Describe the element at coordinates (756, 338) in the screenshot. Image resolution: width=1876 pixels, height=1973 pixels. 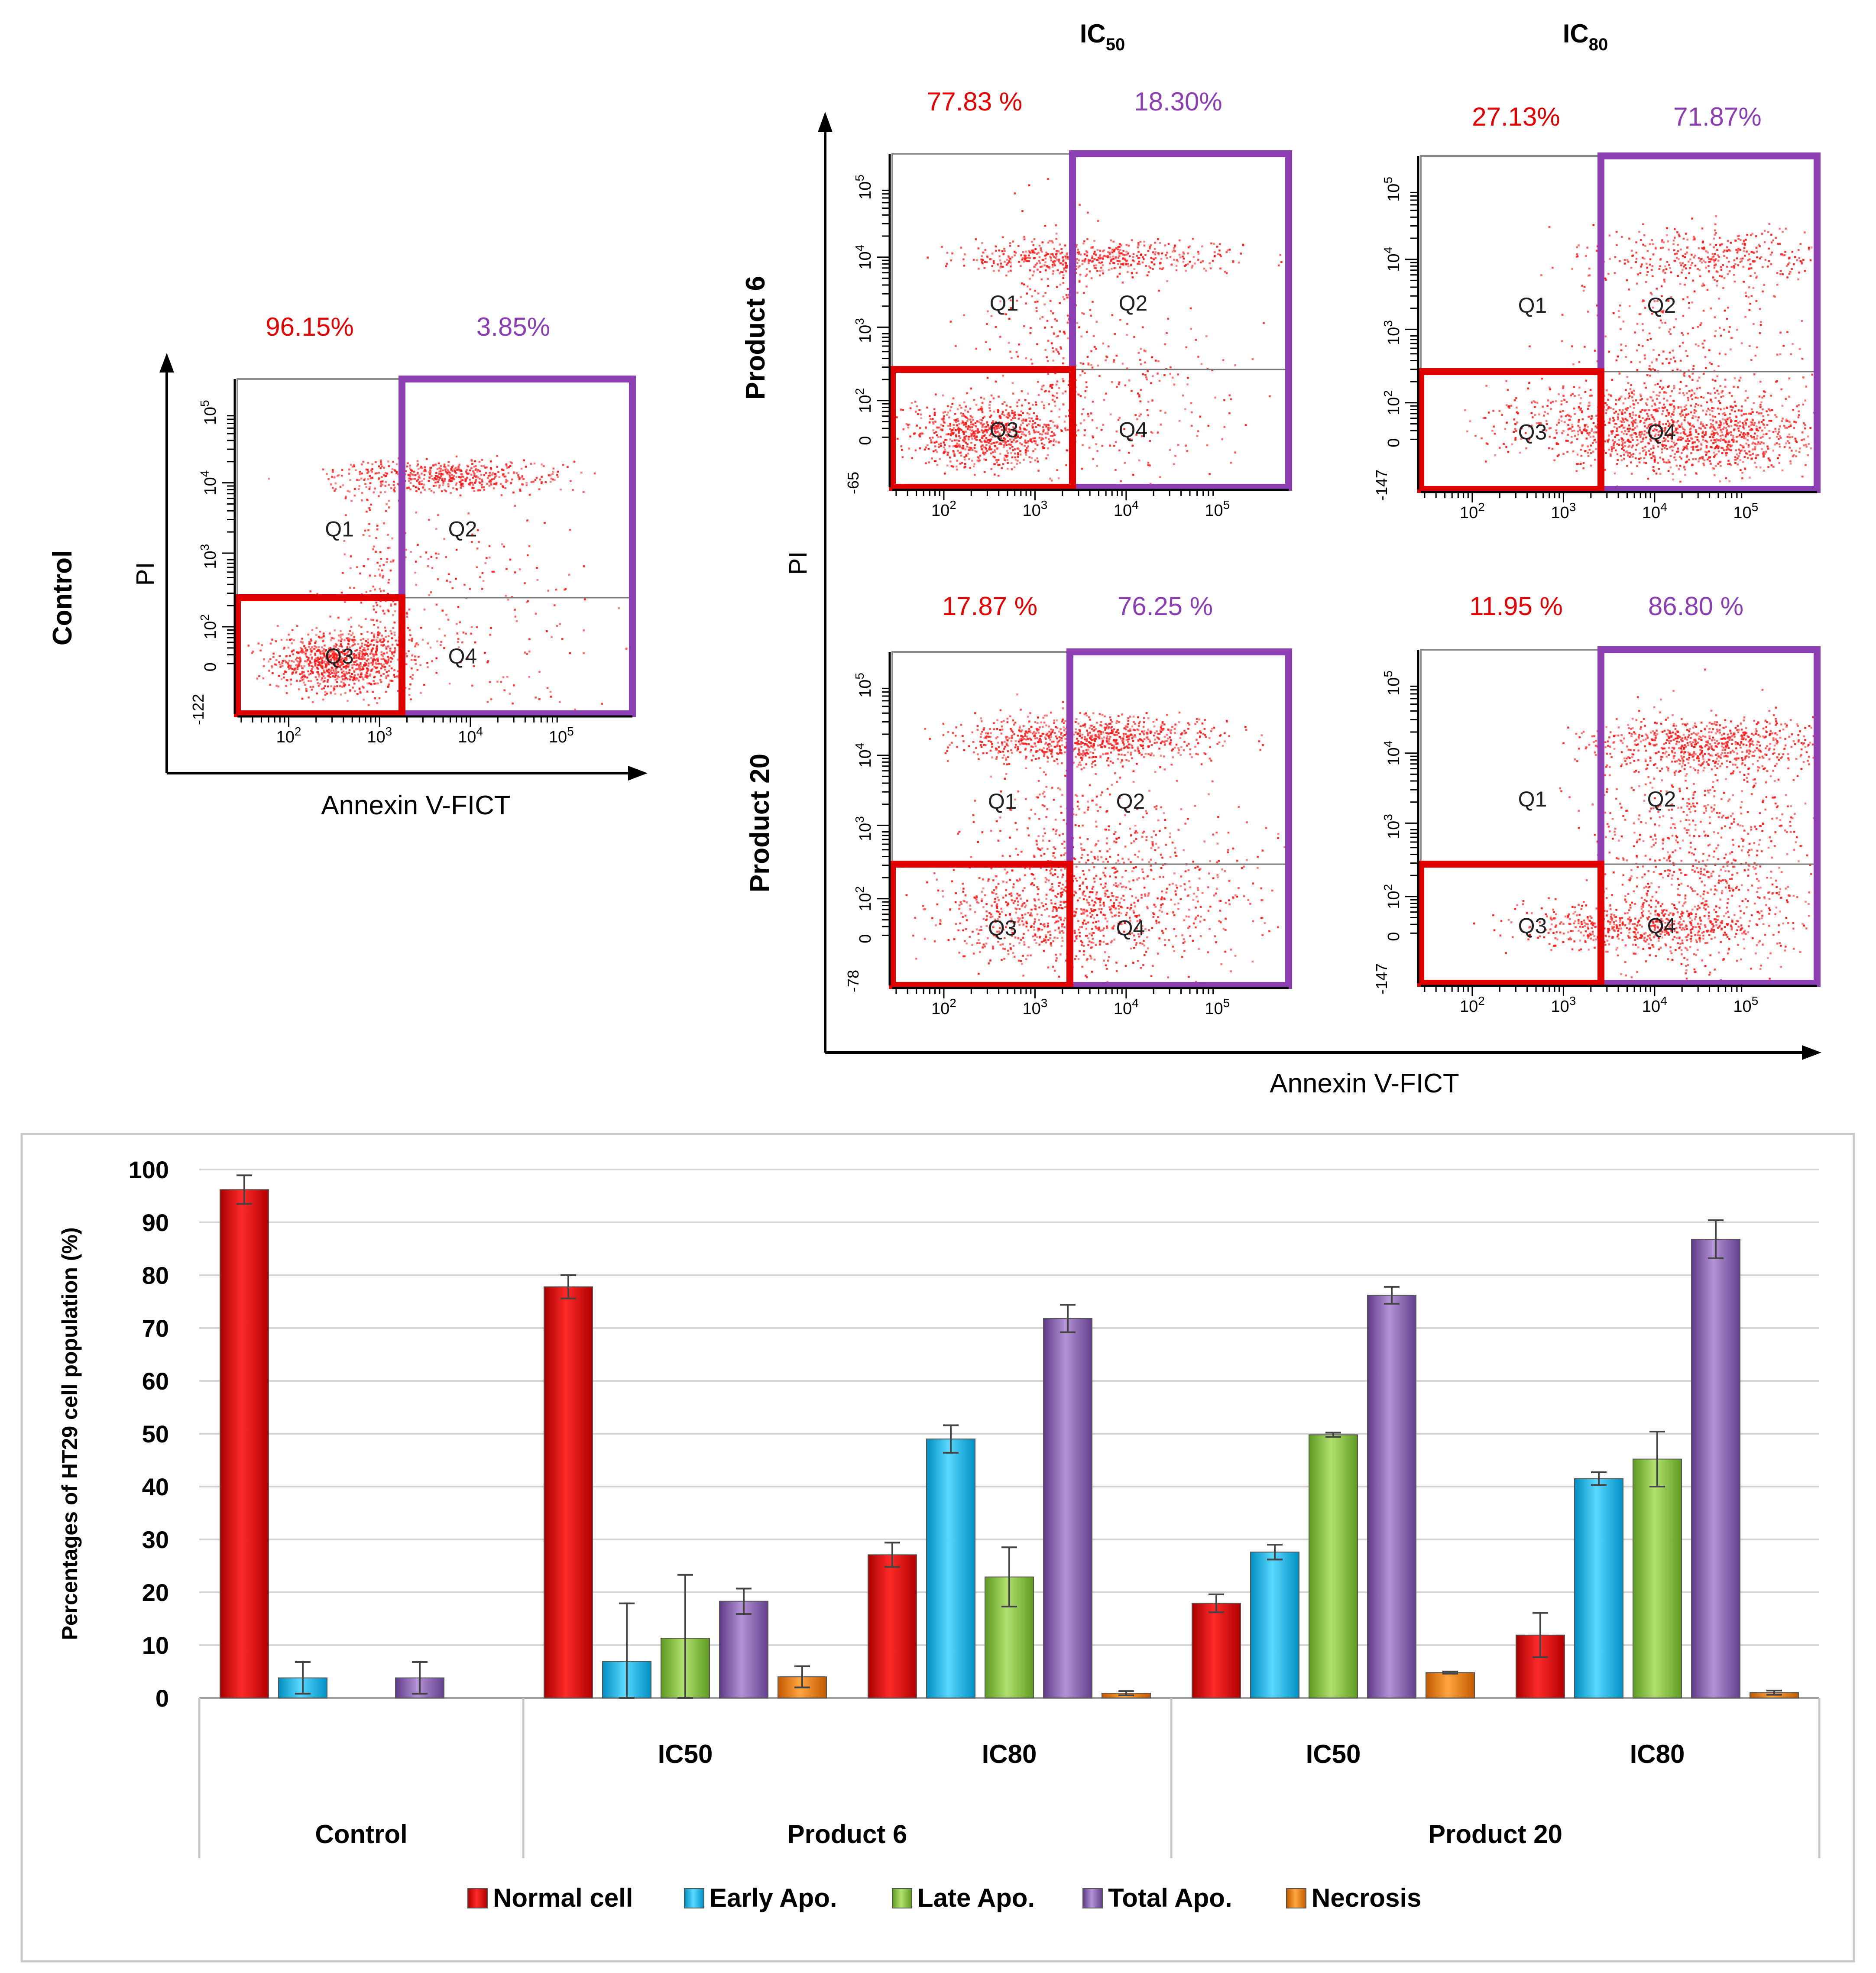
I see `row-label-product-6: Product 6` at that location.